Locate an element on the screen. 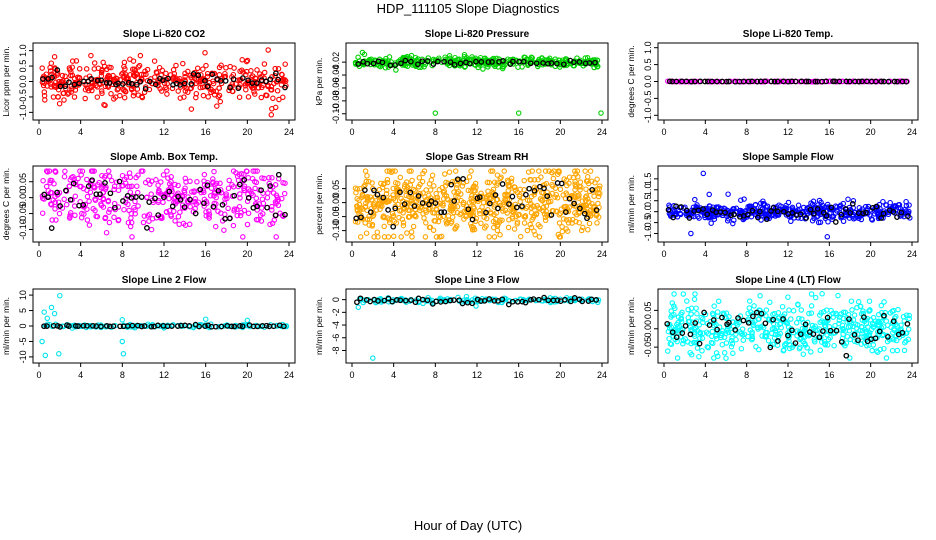 This screenshot has height=540, width=936. y-tick-label: 1.0 is located at coordinates (648, 47).